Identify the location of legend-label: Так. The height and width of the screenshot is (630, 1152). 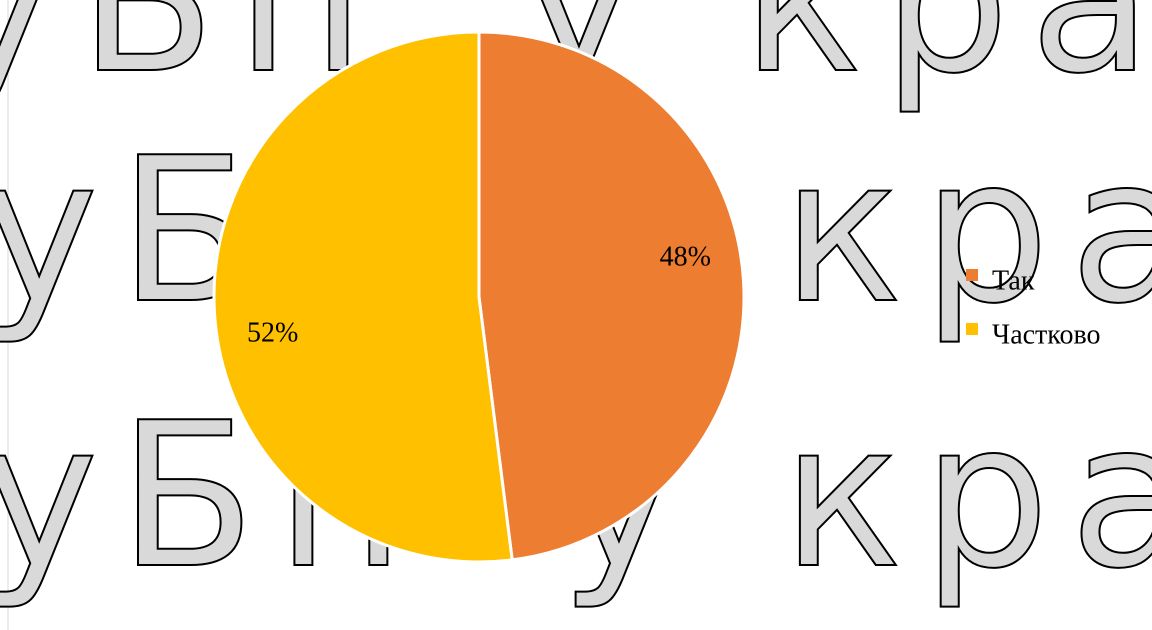
(1013, 280).